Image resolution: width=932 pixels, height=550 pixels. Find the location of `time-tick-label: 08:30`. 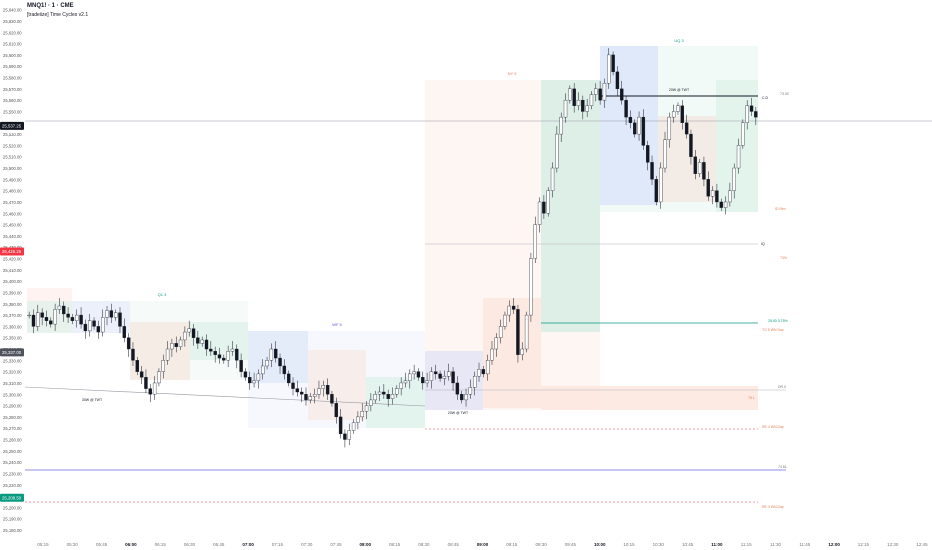

time-tick-label: 08:30 is located at coordinates (424, 544).